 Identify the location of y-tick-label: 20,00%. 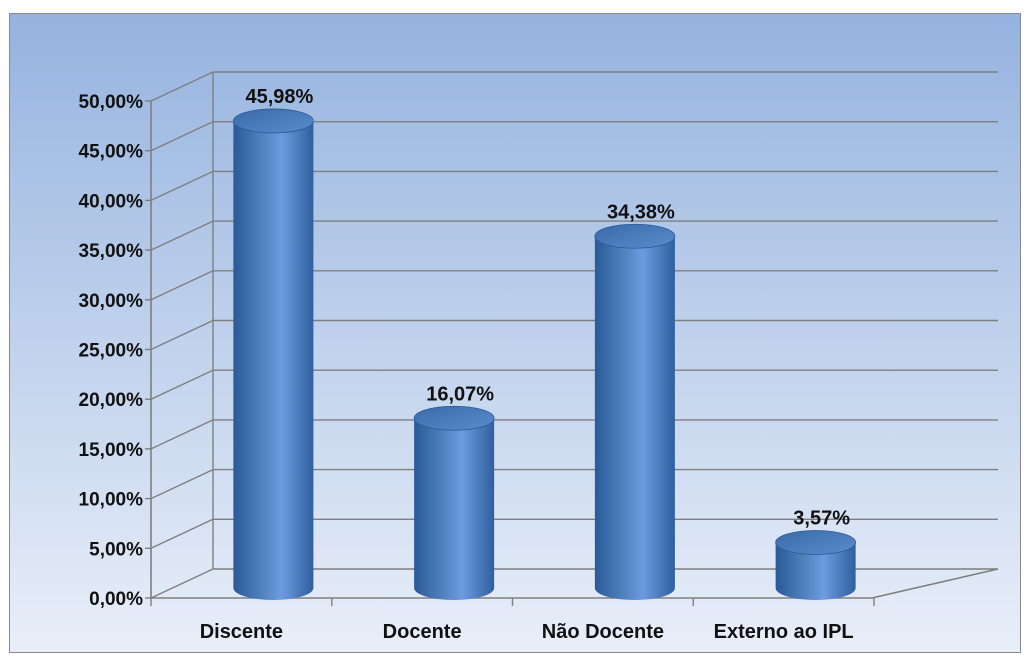
(111, 400).